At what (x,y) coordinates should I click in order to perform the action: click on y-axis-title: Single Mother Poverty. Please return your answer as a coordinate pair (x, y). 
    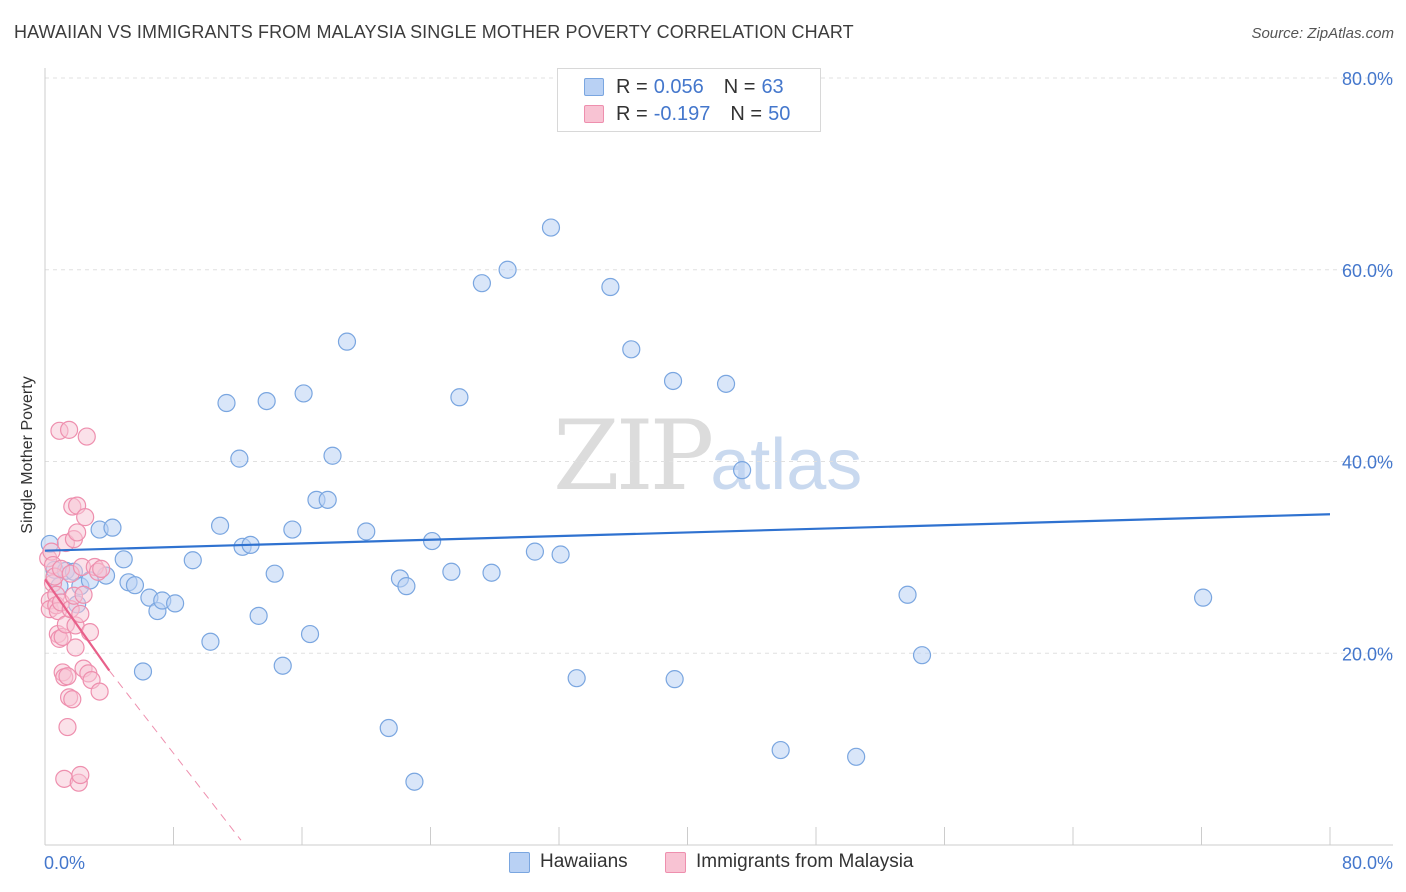
    Looking at the image, I should click on (27, 455).